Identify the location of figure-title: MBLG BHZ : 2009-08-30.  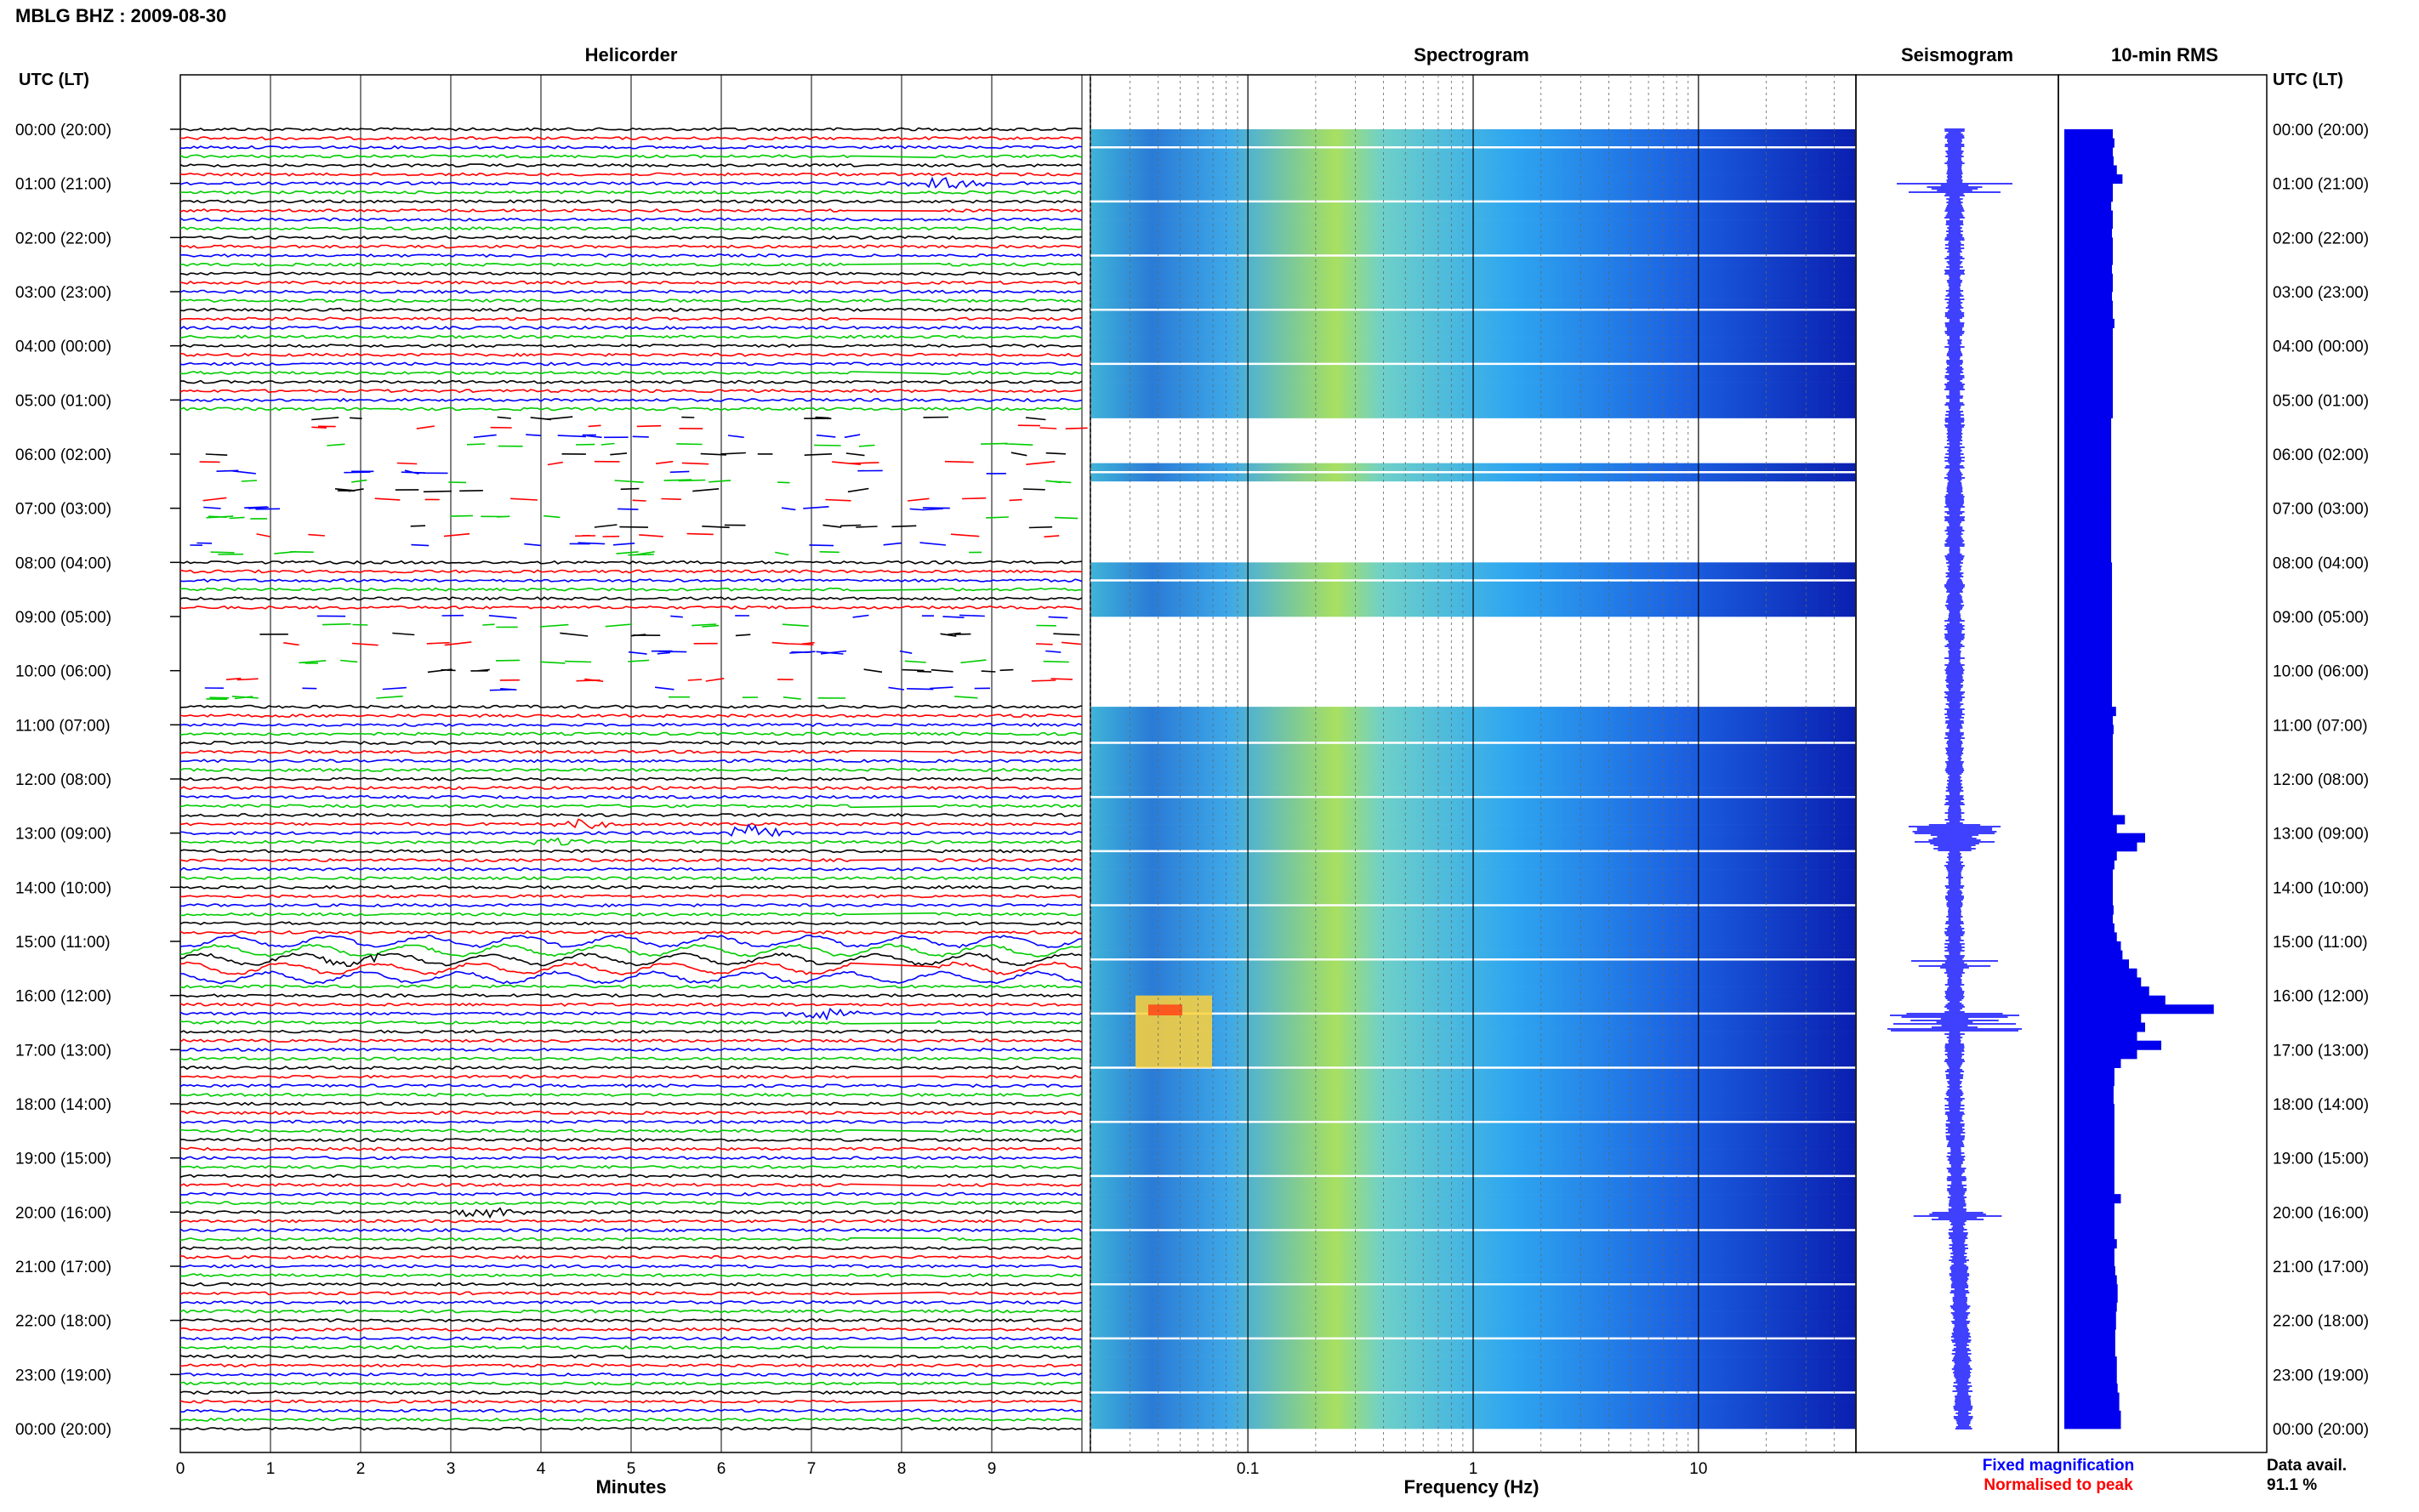
(120, 15).